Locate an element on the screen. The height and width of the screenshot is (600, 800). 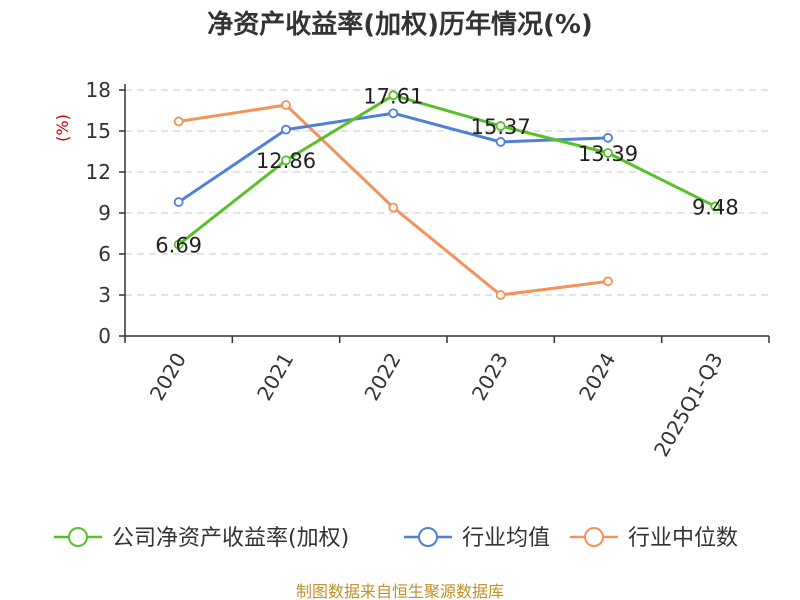
series-line is located at coordinates (393, 157).